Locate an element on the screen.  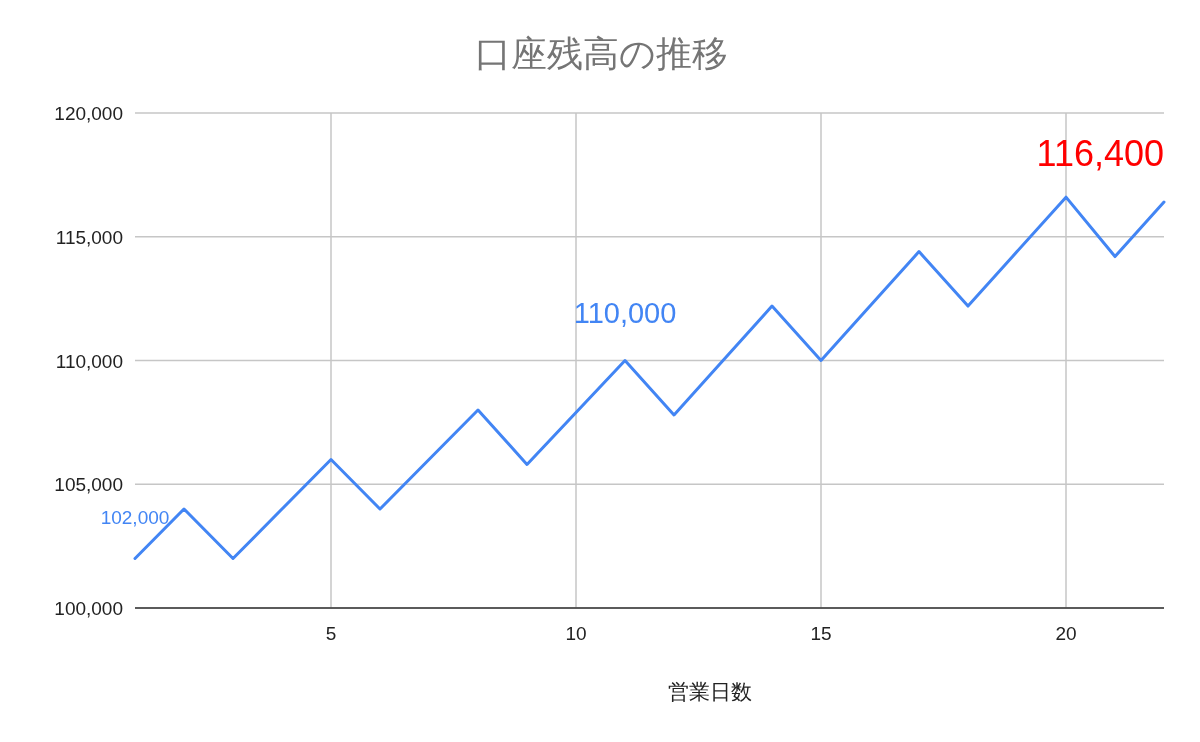
y-tick-label: 115,000 is located at coordinates (89, 237).